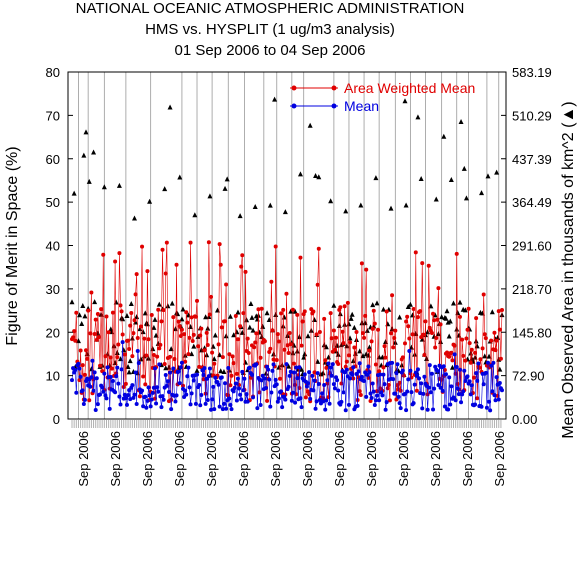 The image size is (580, 573). Describe the element at coordinates (56, 419) in the screenshot. I see `left-tick-label: 0` at that location.